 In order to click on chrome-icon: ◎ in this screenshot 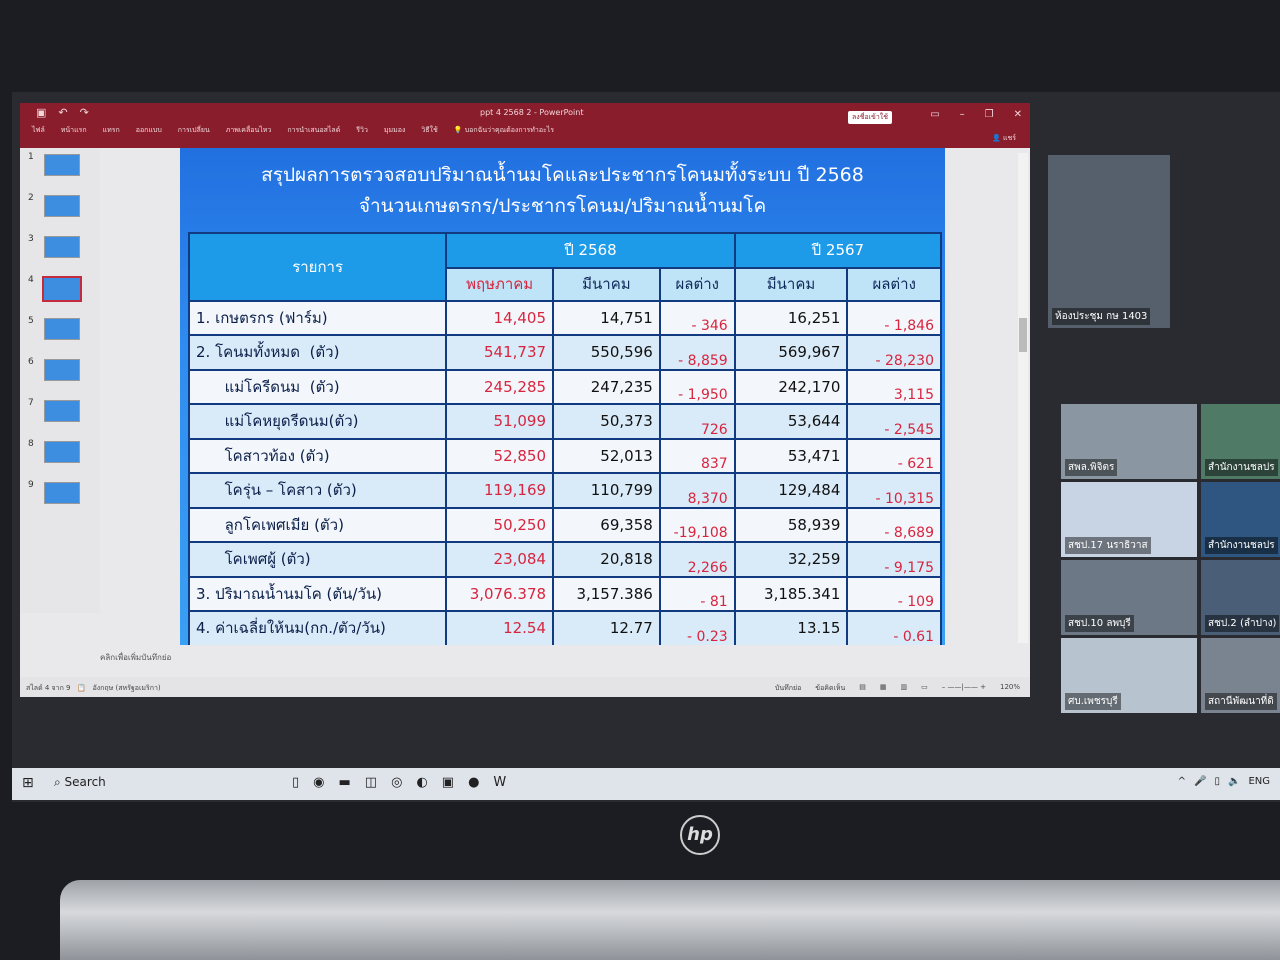, I will do `click(397, 782)`.